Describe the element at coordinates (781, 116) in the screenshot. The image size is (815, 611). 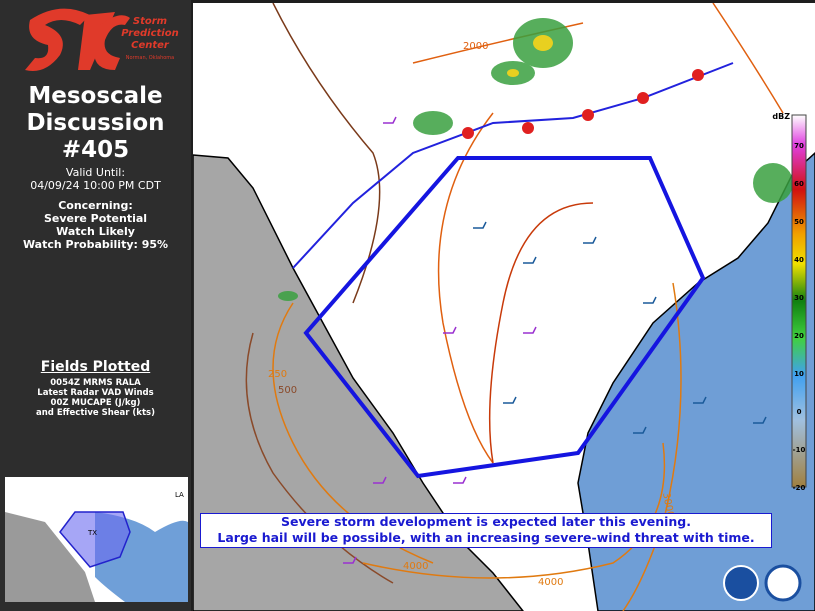
I see `colorbar-label: dBZ` at that location.